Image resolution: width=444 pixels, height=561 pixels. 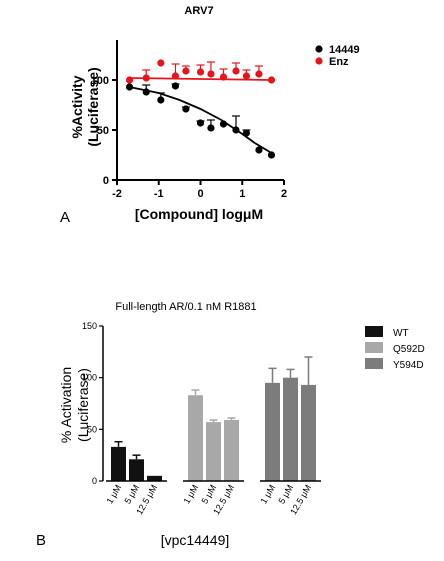 What do you see at coordinates (185, 307) in the screenshot?
I see `chart-b-title: Full-length AR/0.1 nM R1881` at bounding box center [185, 307].